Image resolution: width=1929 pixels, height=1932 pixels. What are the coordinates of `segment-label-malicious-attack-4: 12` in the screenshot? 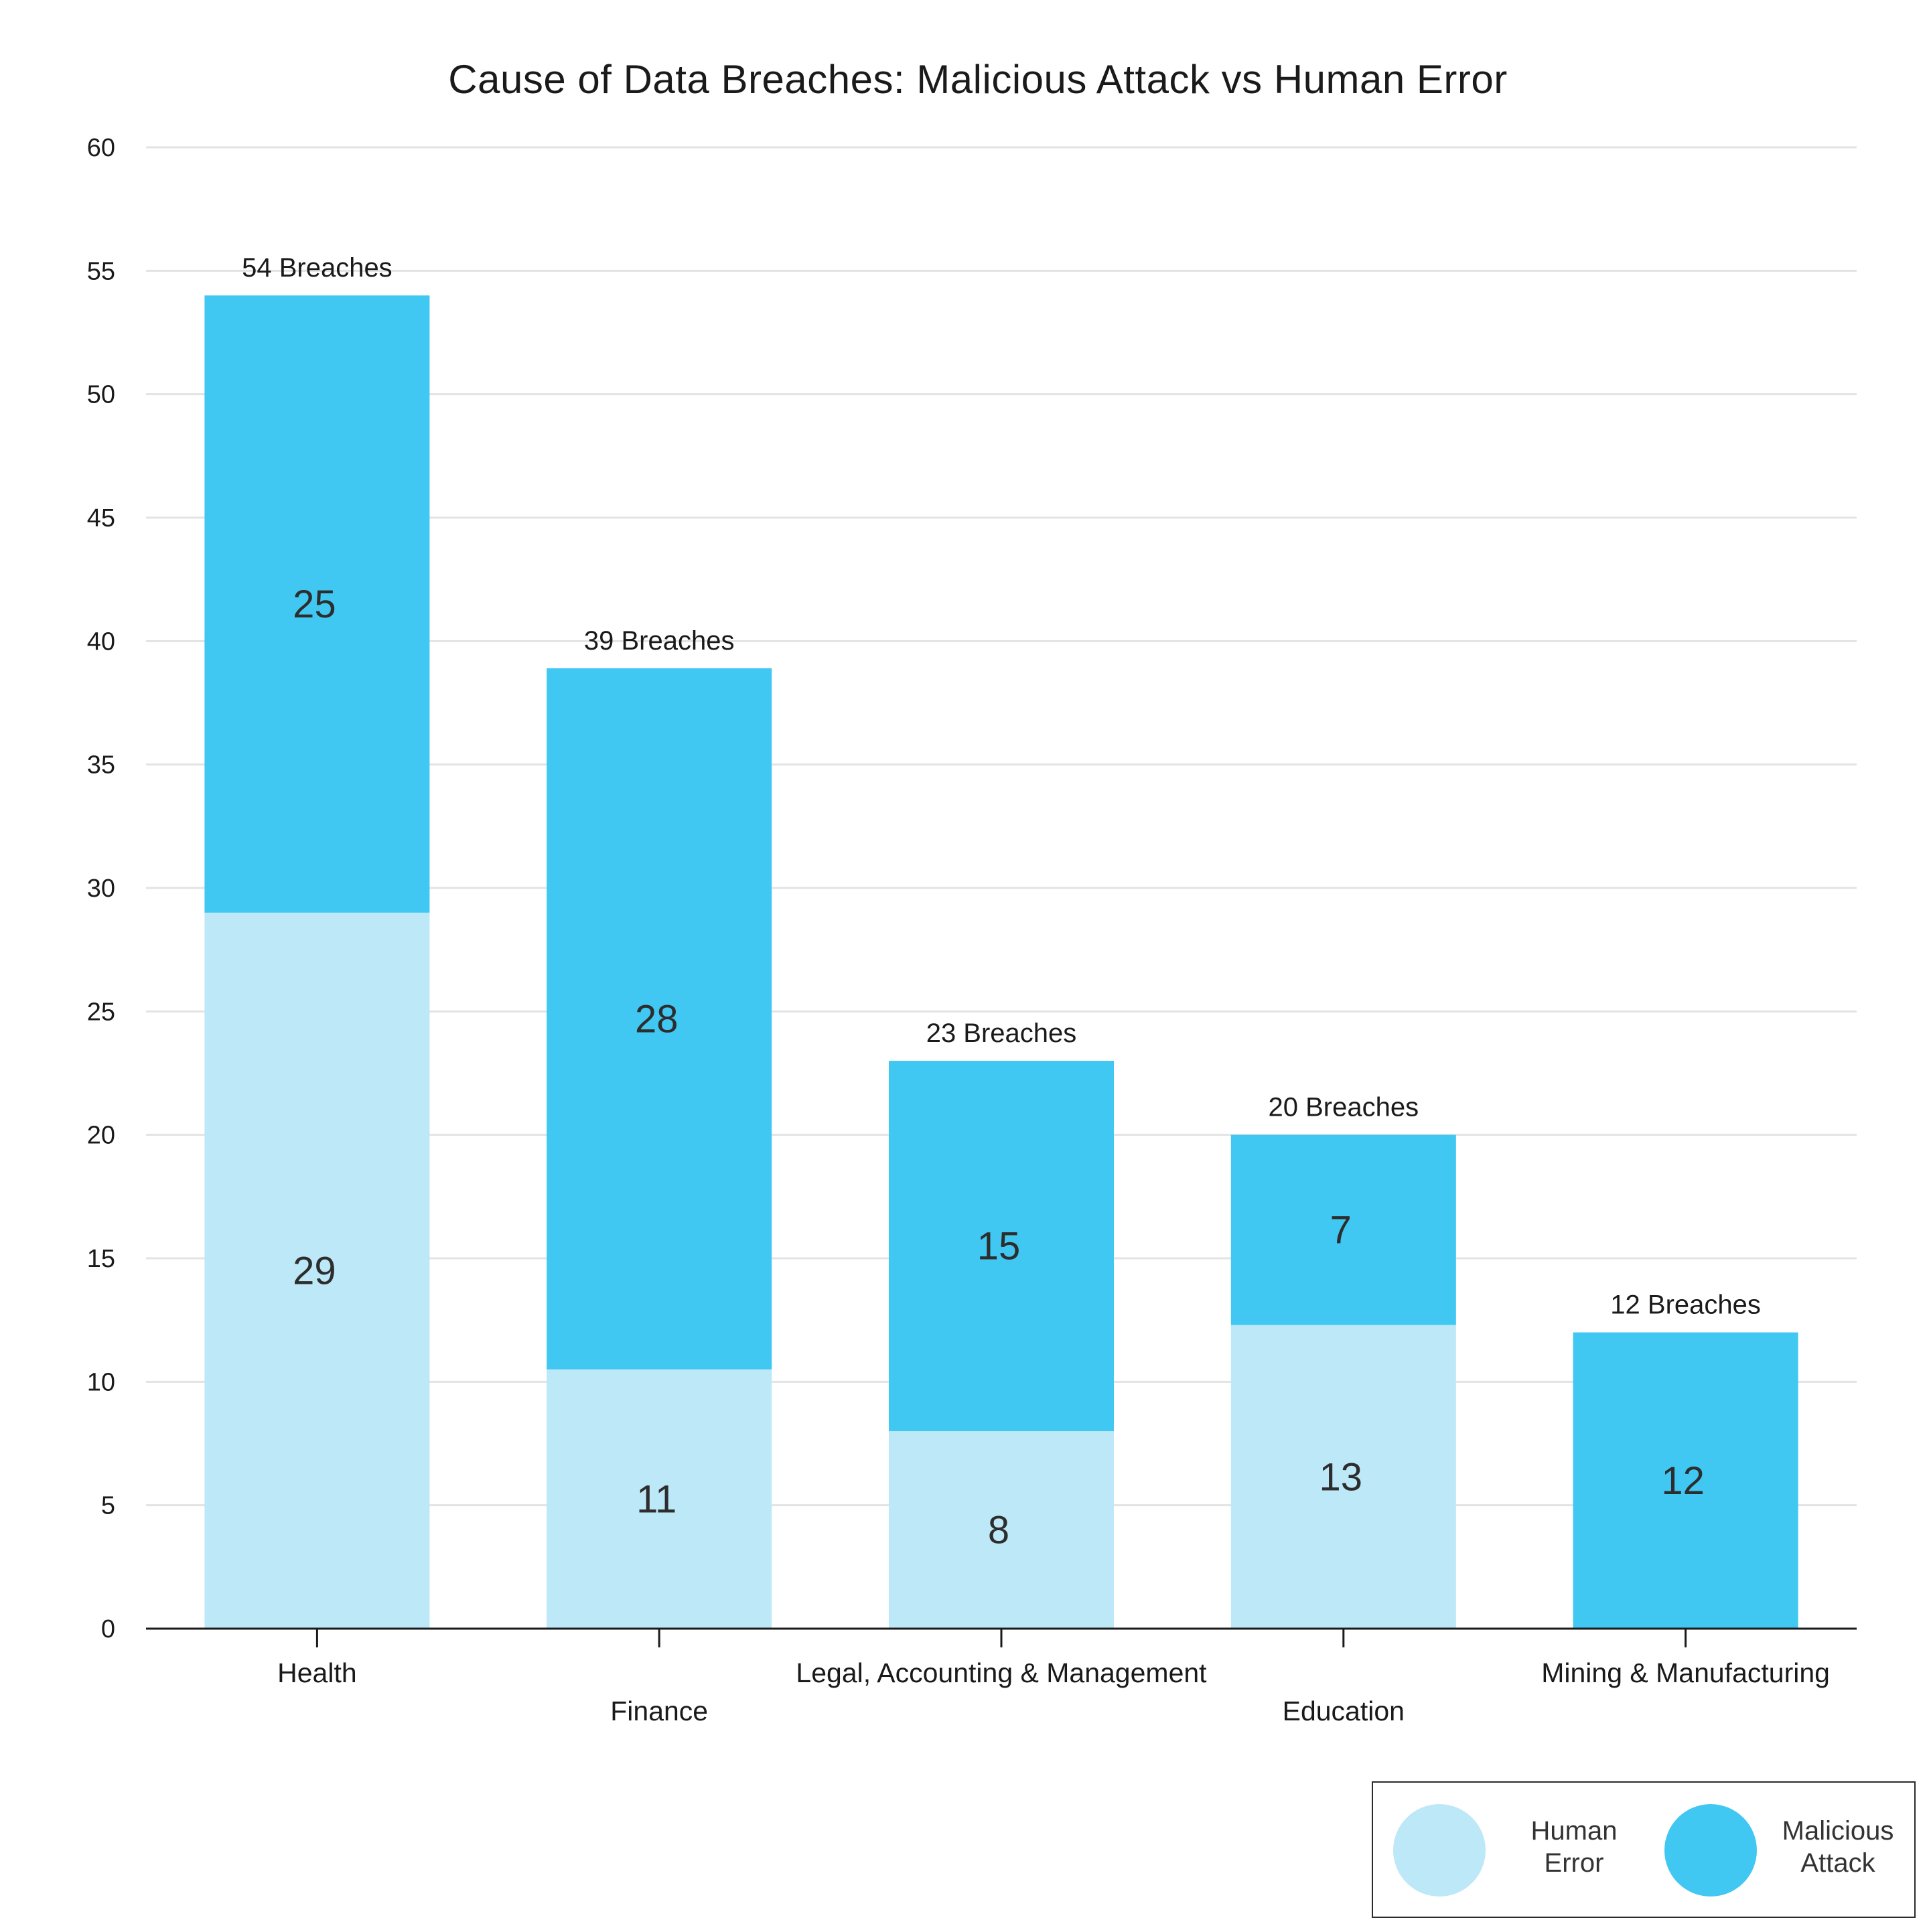 It's located at (1683, 1481).